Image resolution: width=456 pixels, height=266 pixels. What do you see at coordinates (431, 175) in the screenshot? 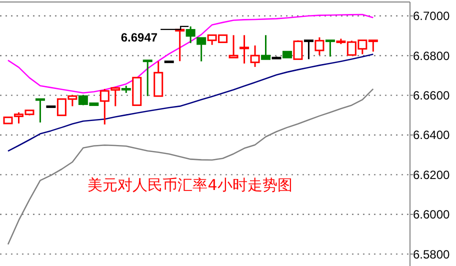
I see `y-tick-label: 6.6200` at bounding box center [431, 175].